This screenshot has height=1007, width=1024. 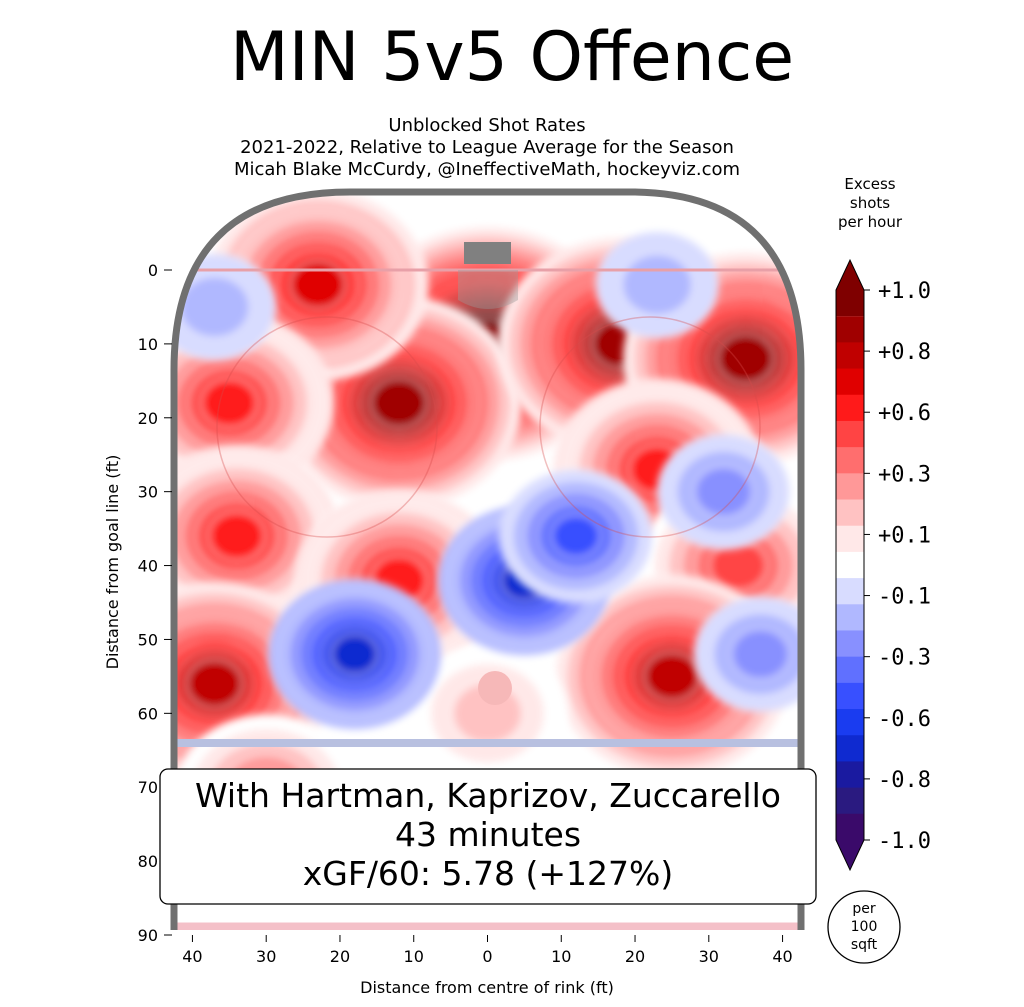 What do you see at coordinates (904, 413) in the screenshot?
I see `colorbar-tick-label: +0.6` at bounding box center [904, 413].